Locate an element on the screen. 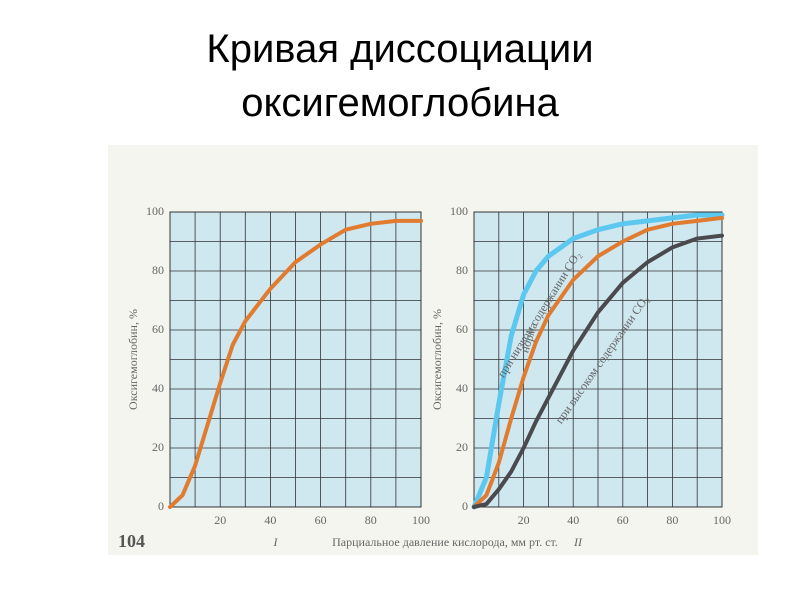 This screenshot has width=800, height=600. chart-label: II is located at coordinates (578, 542).